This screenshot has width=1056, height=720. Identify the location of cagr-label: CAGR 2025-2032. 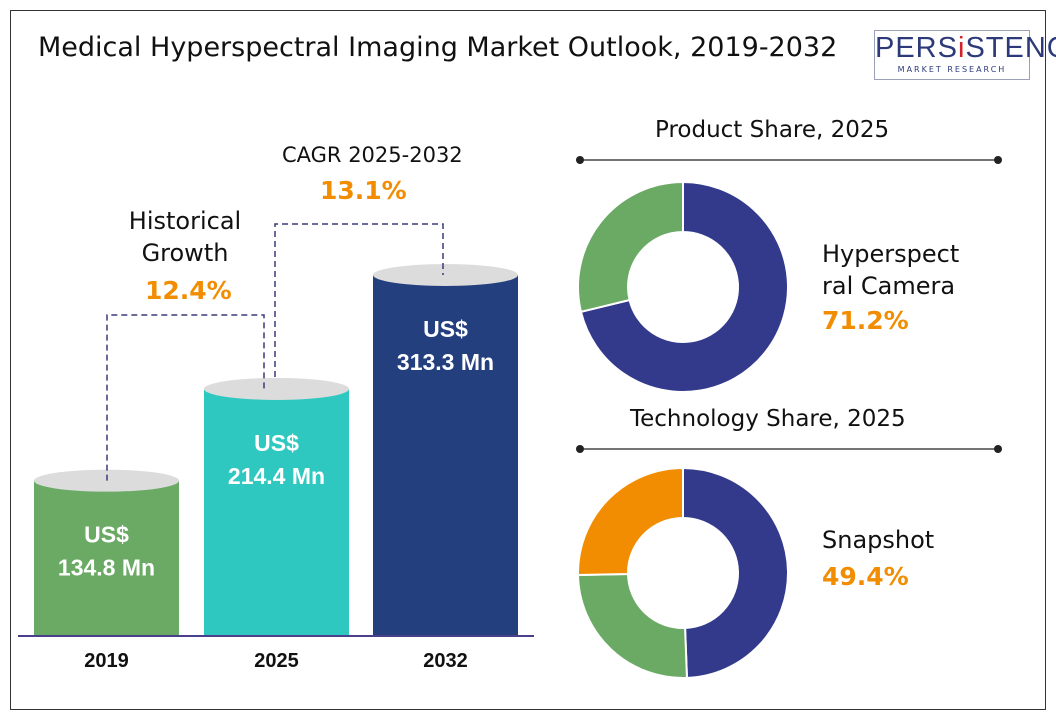
(372, 155).